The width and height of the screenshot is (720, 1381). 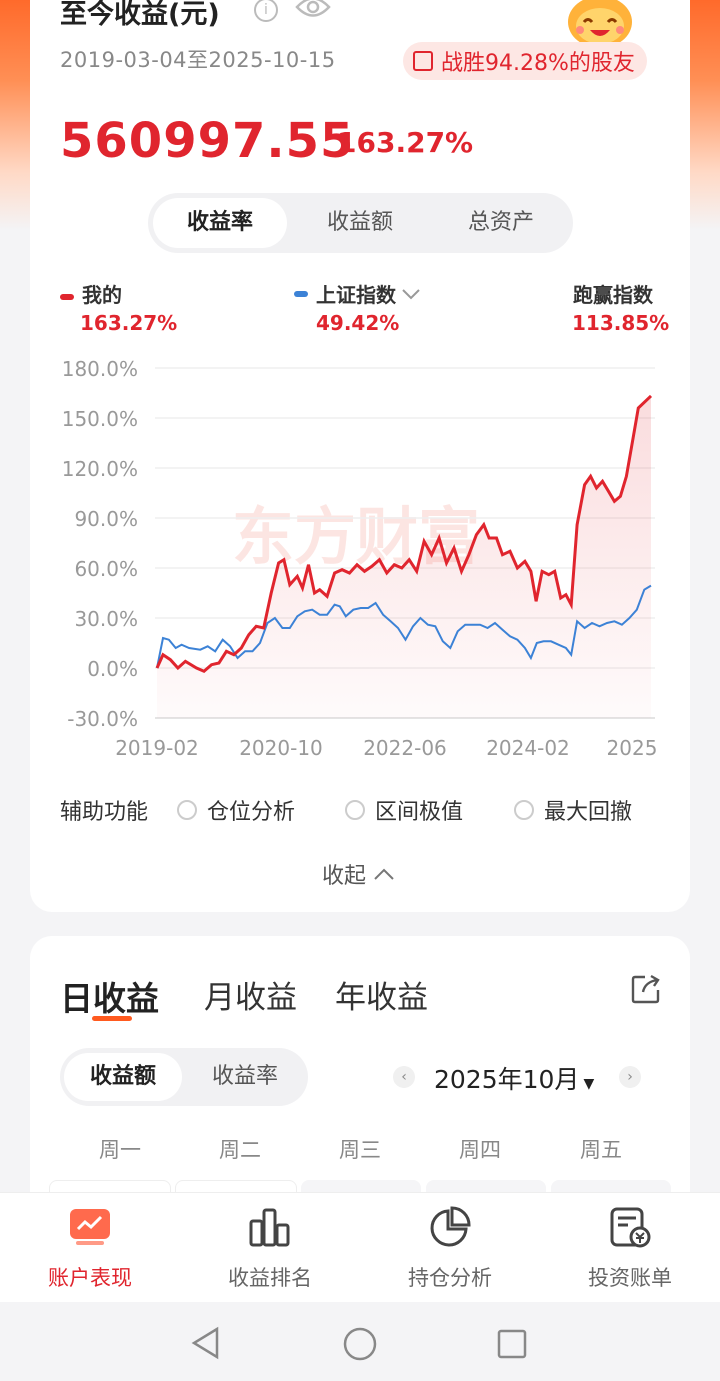 What do you see at coordinates (512, 1344) in the screenshot?
I see `recents-icon` at bounding box center [512, 1344].